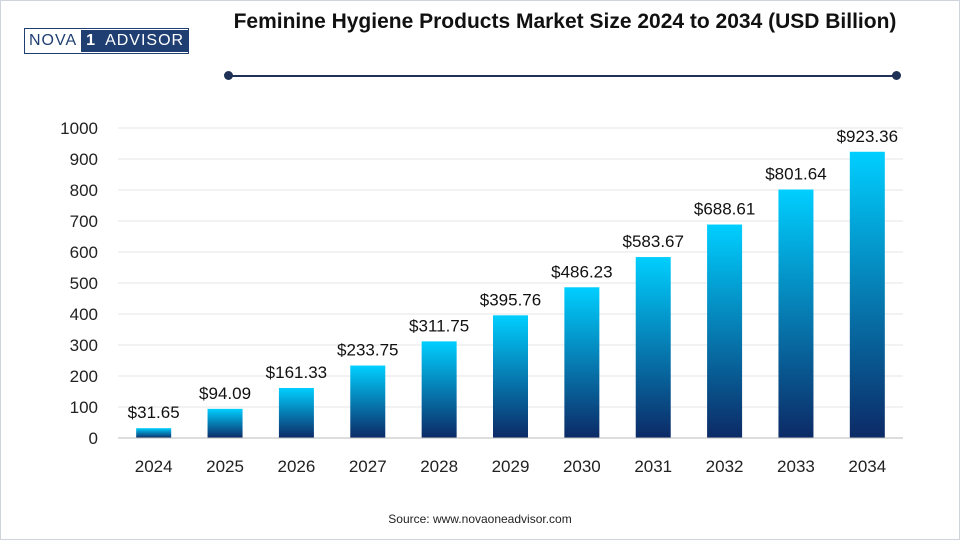  I want to click on y-axis-ticks: 0 100 200 300 400 500 600 700 800 900 1000, so click(79, 283).